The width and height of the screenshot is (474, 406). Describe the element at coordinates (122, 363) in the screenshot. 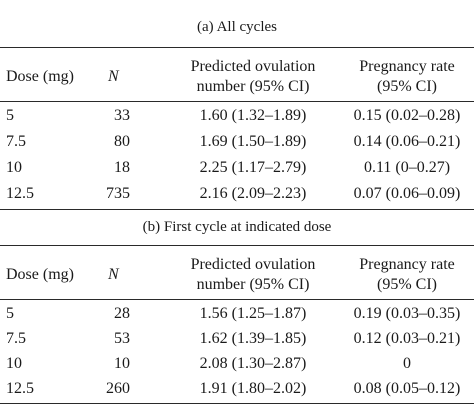

I see `cell-n: 10` at that location.